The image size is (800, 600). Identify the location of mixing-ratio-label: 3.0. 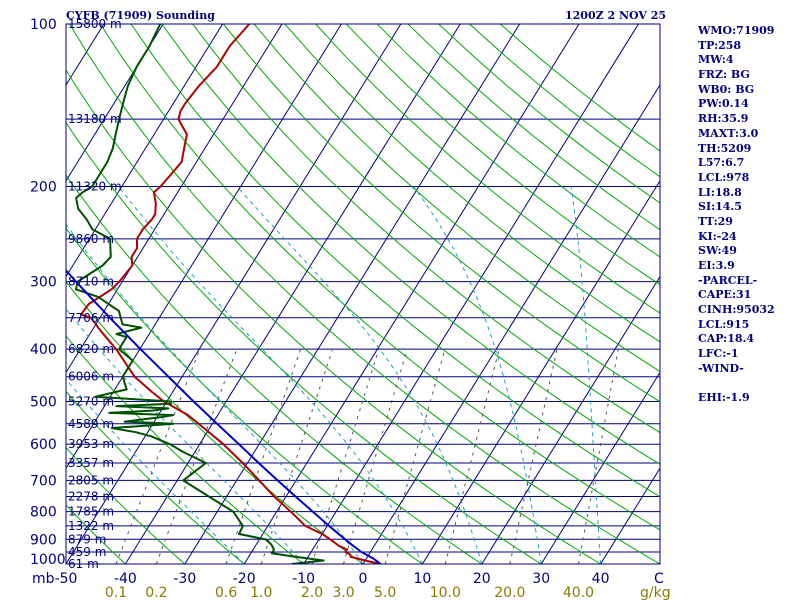
(343, 592).